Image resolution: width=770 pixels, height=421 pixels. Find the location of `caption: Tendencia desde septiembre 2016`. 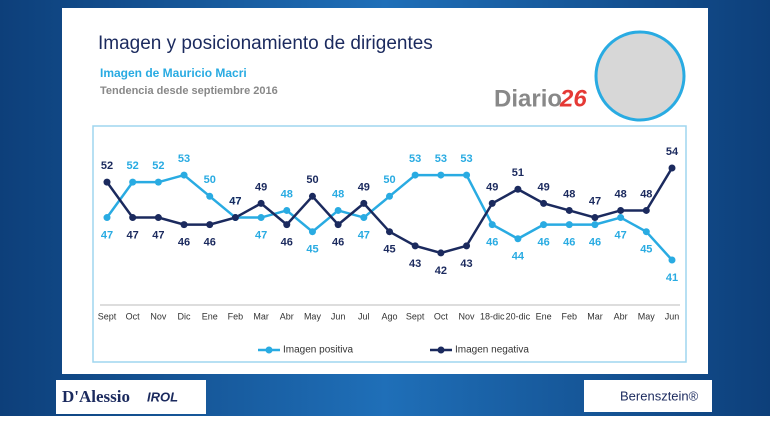

caption: Tendencia desde septiembre 2016 is located at coordinates (189, 91).